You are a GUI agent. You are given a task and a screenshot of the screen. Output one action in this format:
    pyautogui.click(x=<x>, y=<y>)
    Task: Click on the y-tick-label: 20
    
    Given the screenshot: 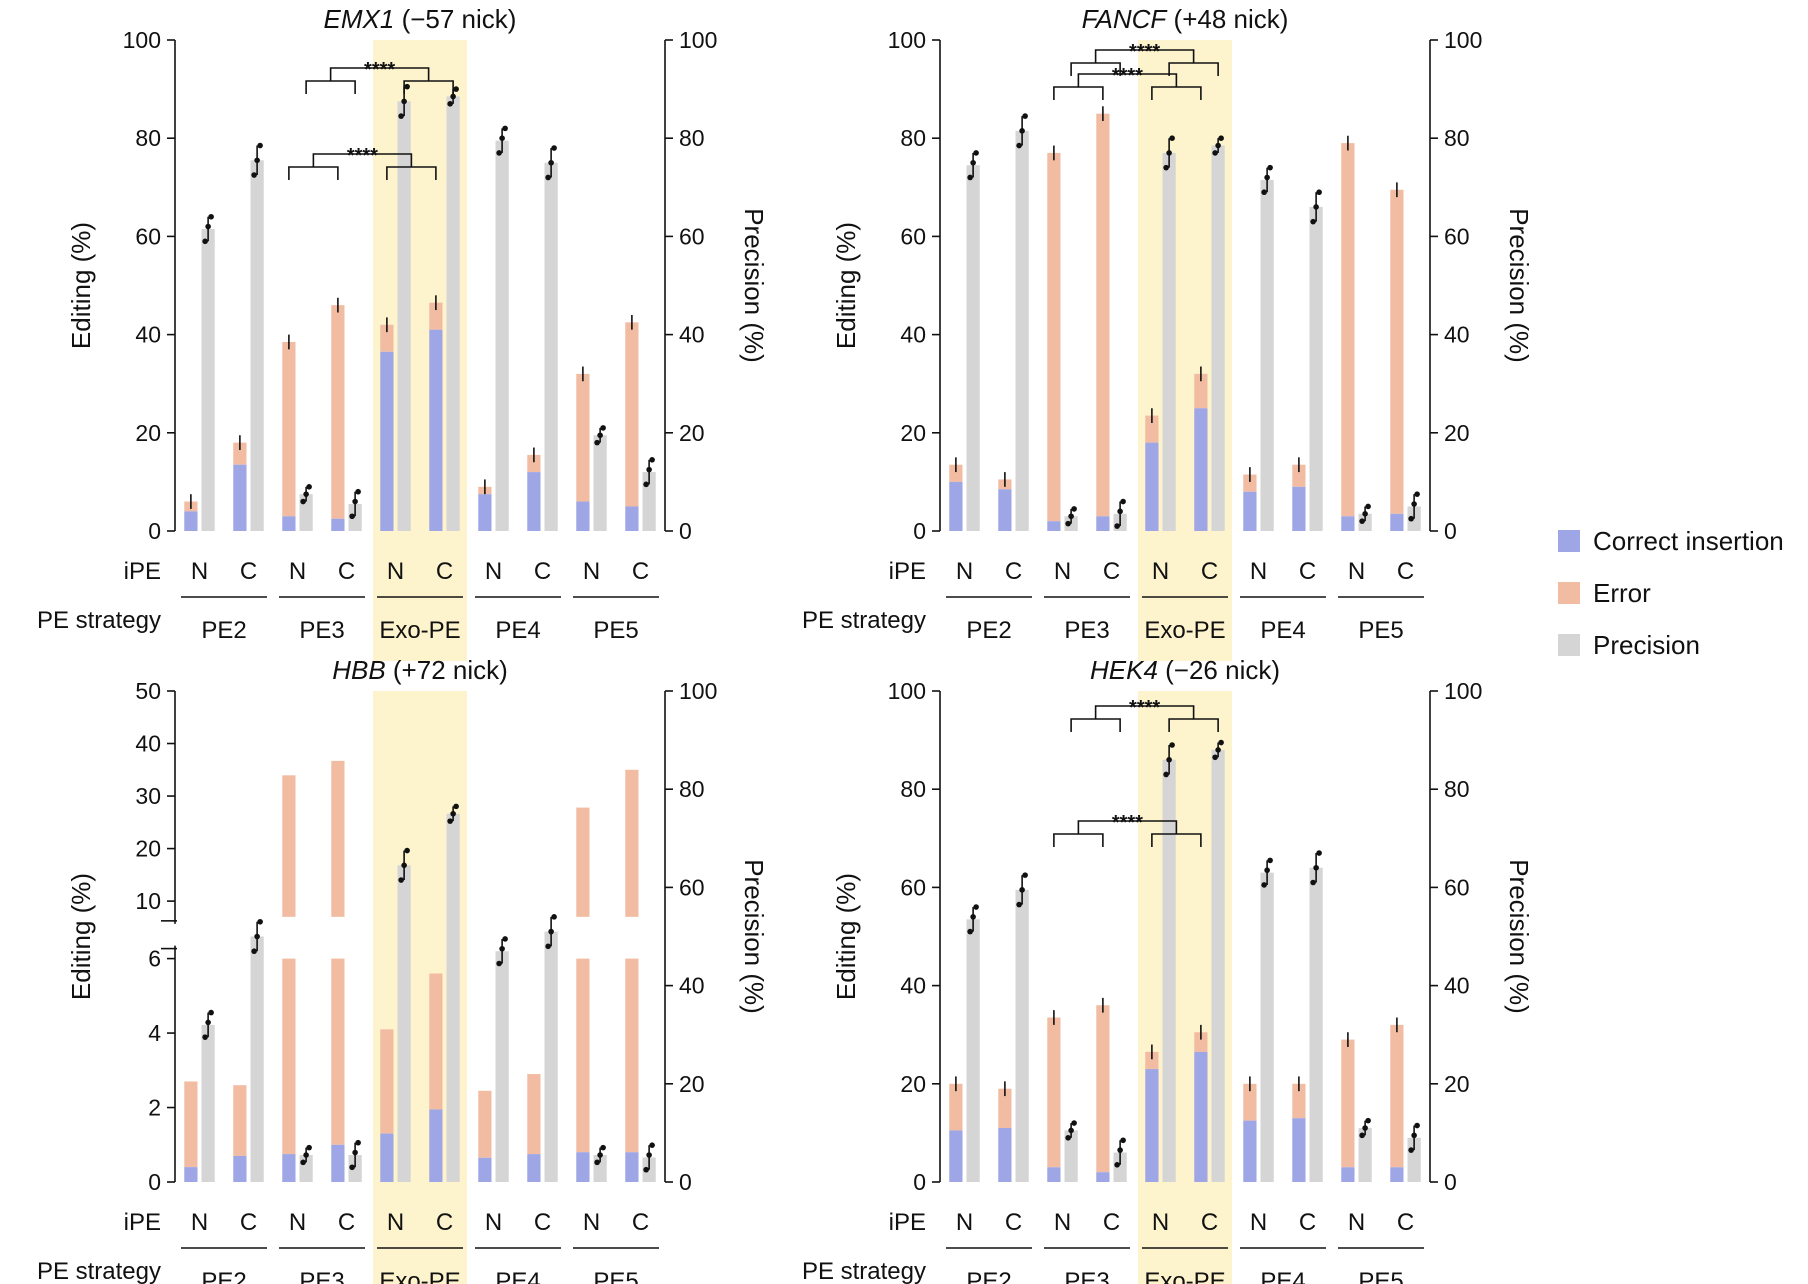 What is the action you would take?
    pyautogui.click(x=913, y=433)
    